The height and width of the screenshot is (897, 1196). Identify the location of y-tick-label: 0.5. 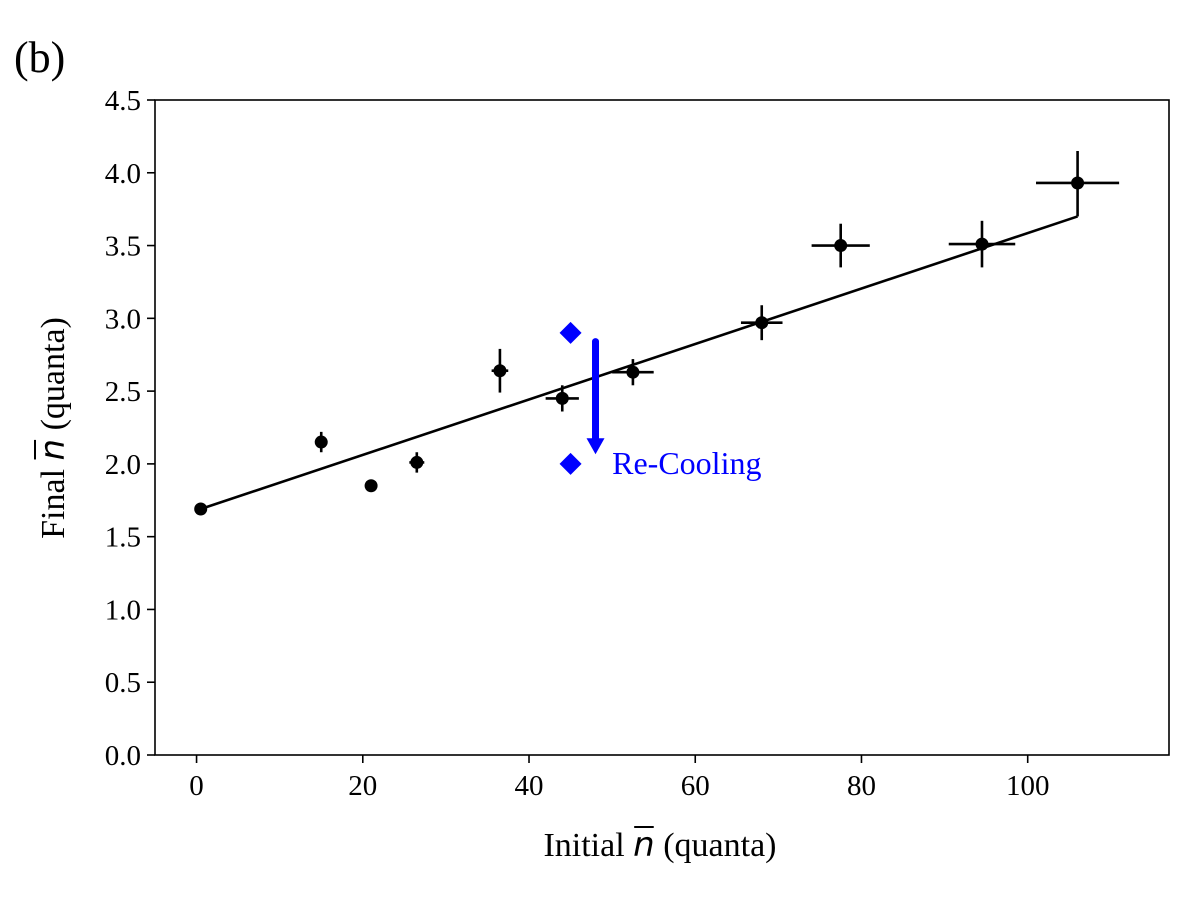
(123, 683).